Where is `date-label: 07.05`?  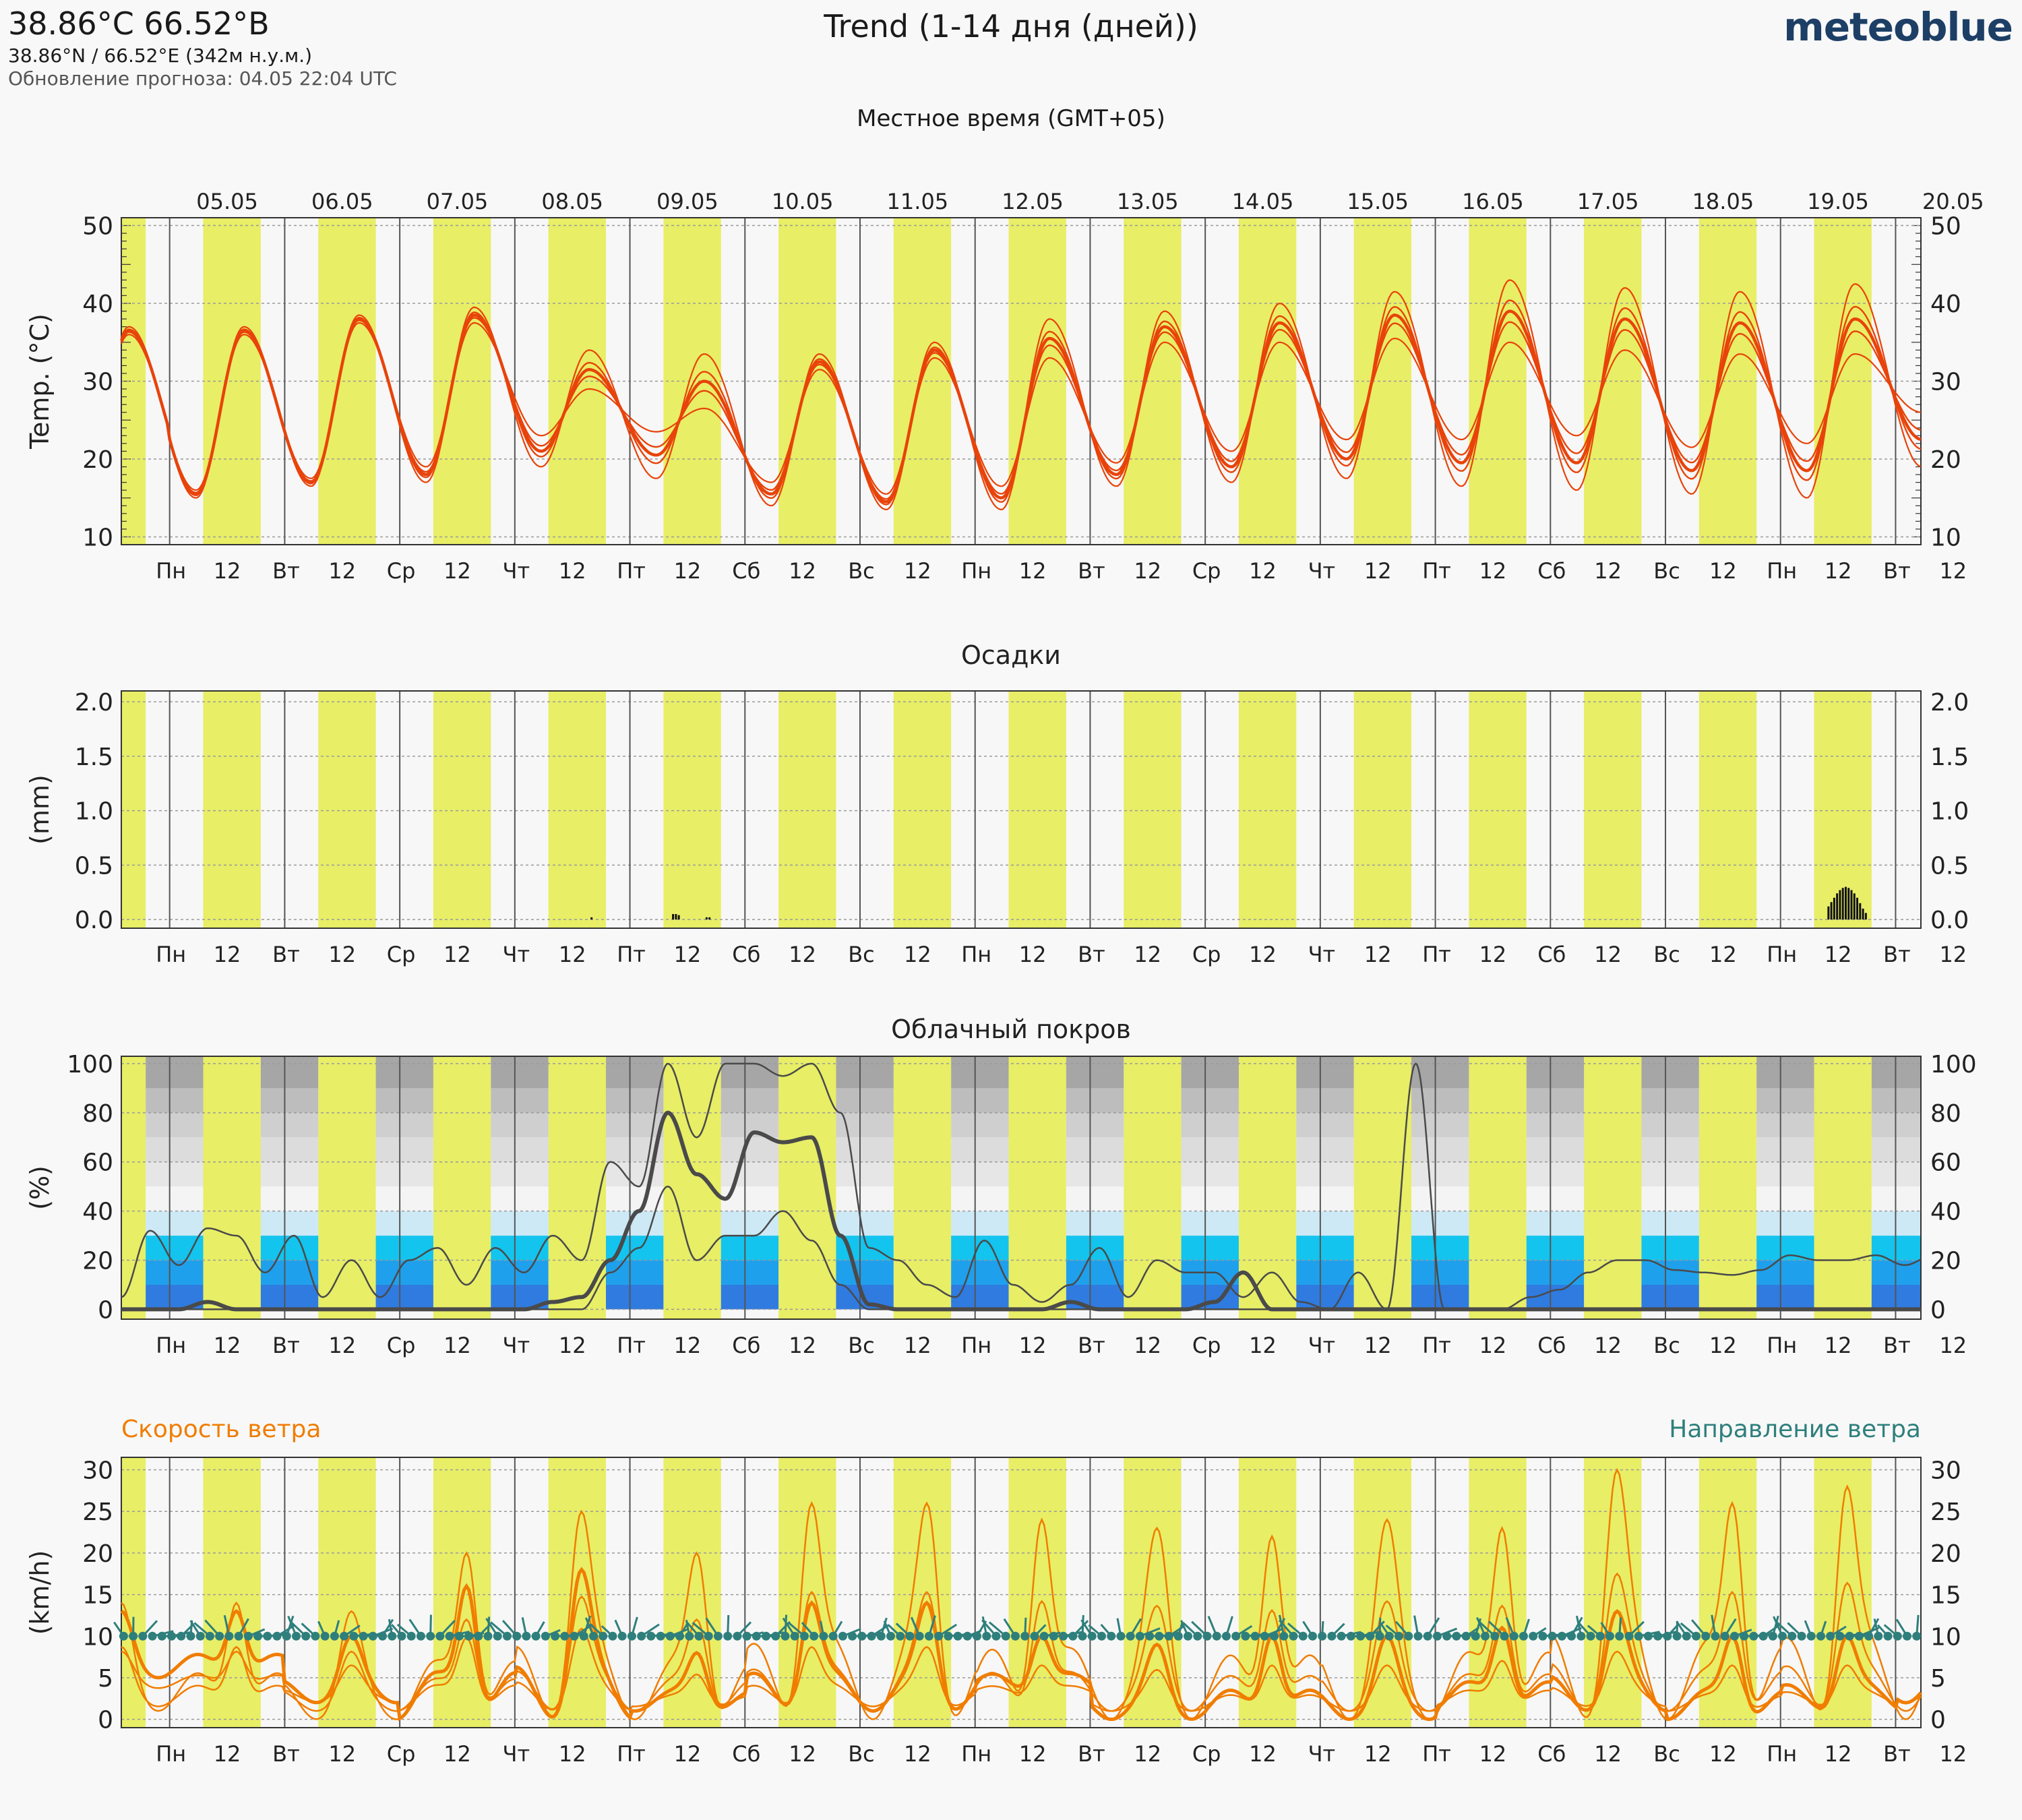 date-label: 07.05 is located at coordinates (458, 201).